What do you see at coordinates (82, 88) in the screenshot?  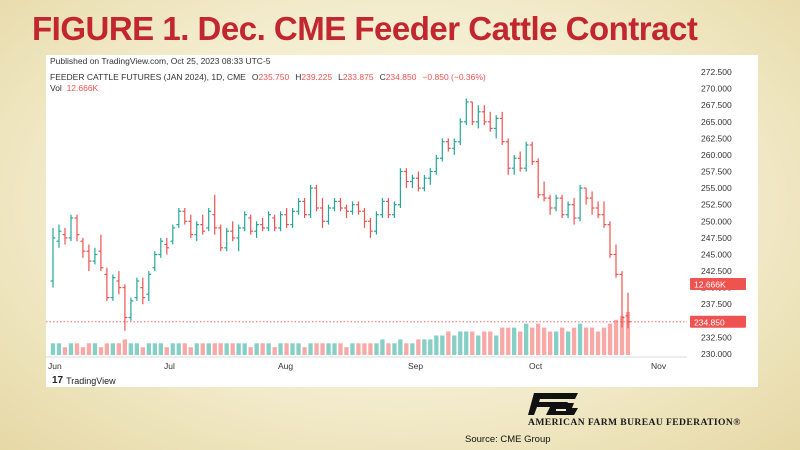 I see `volume-value: 12.666K` at bounding box center [82, 88].